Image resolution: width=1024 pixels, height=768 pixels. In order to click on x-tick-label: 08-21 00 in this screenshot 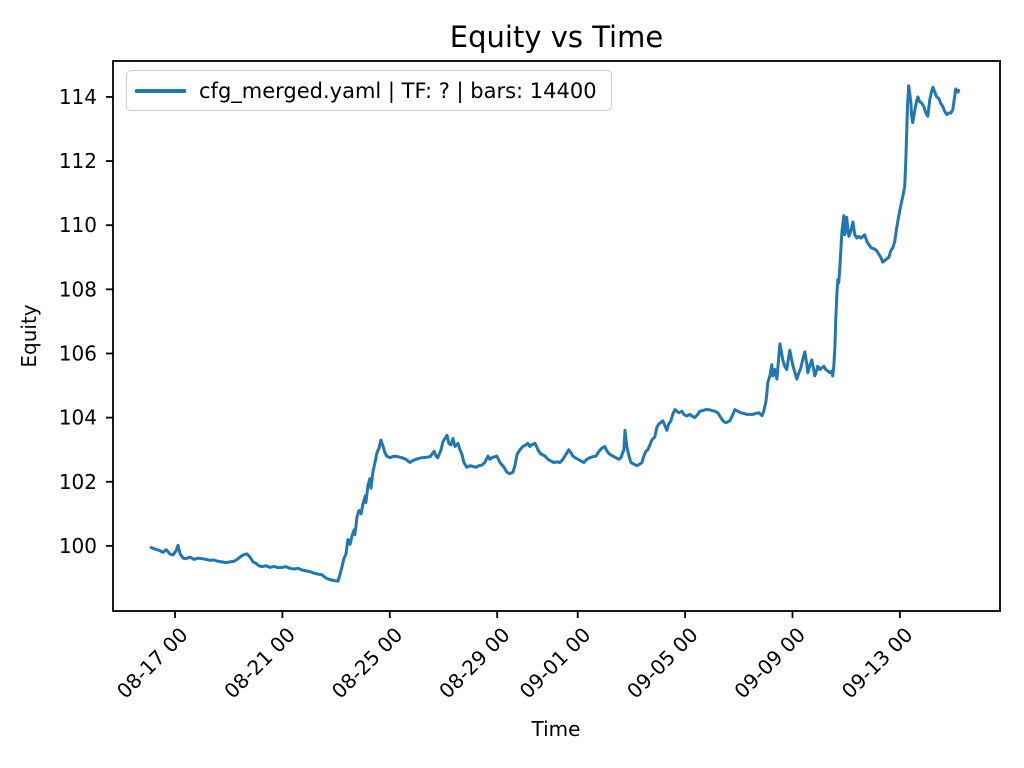, I will do `click(259, 663)`.